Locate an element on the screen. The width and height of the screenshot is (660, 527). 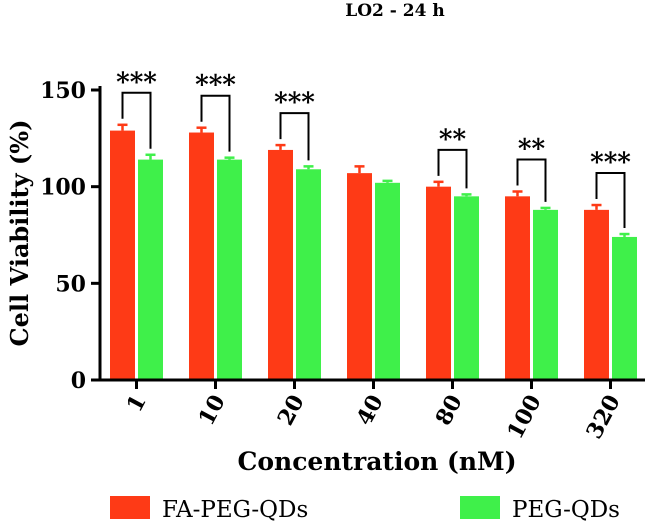
y-tick-label: 50 is located at coordinates (70, 284).